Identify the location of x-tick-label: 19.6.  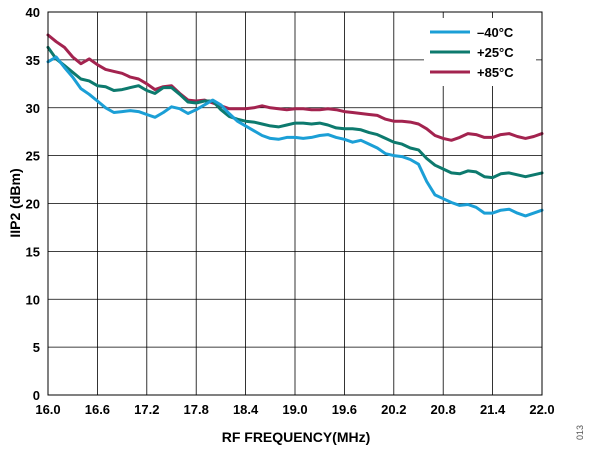
(344, 409).